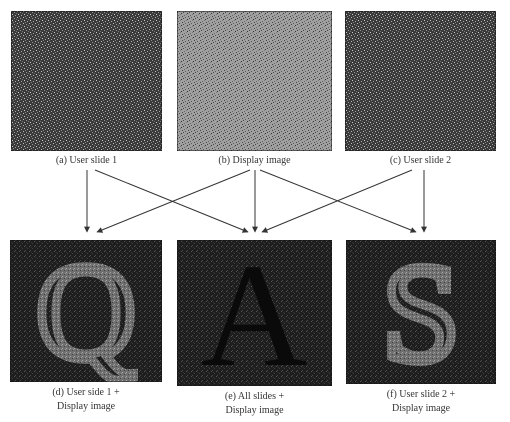  I want to click on caption-f: (f) User slide 2 + Display image, so click(421, 401).